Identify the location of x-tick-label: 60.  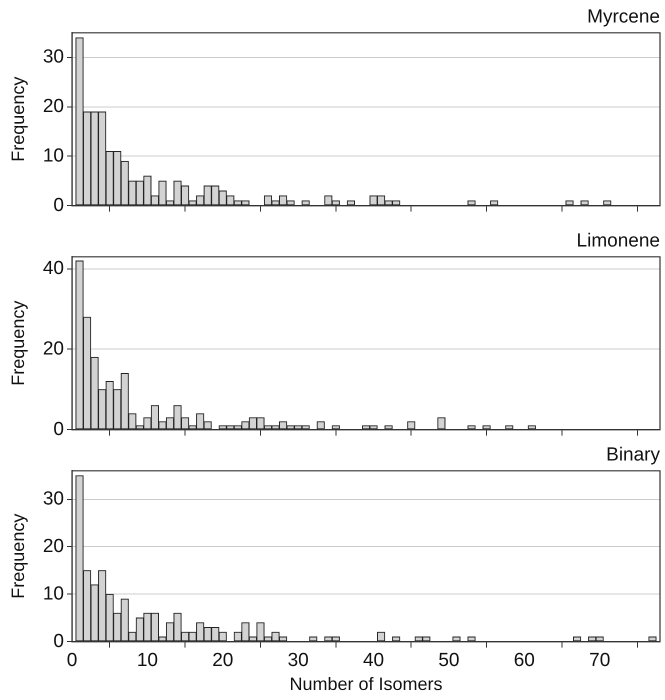
(524, 661).